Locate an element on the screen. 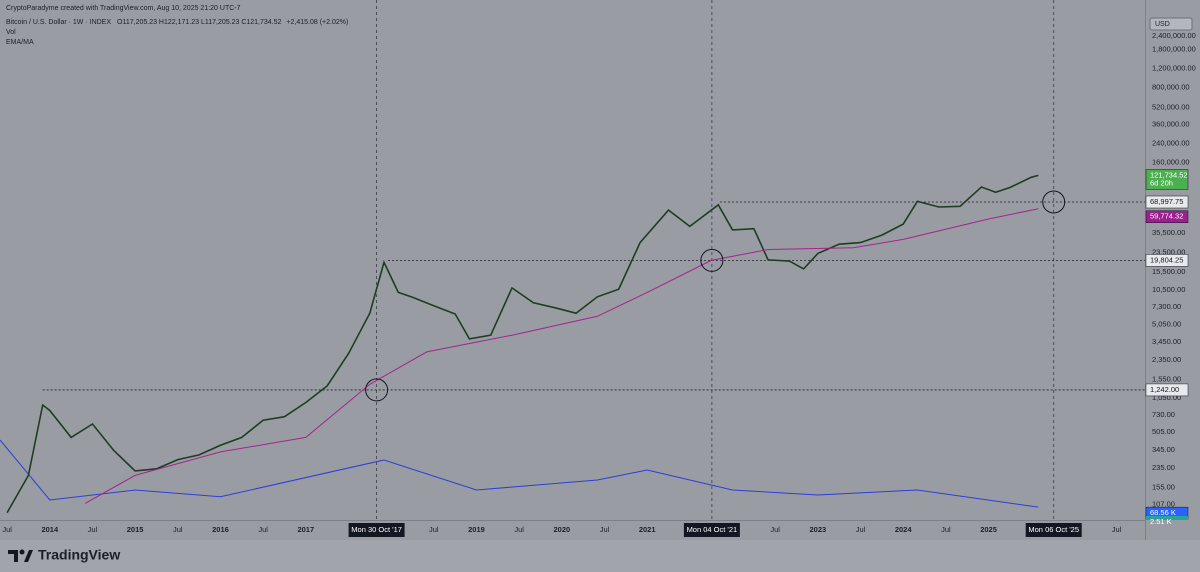 This screenshot has width=1200, height=572. y-tick-label: 5,050.00 is located at coordinates (1166, 323).